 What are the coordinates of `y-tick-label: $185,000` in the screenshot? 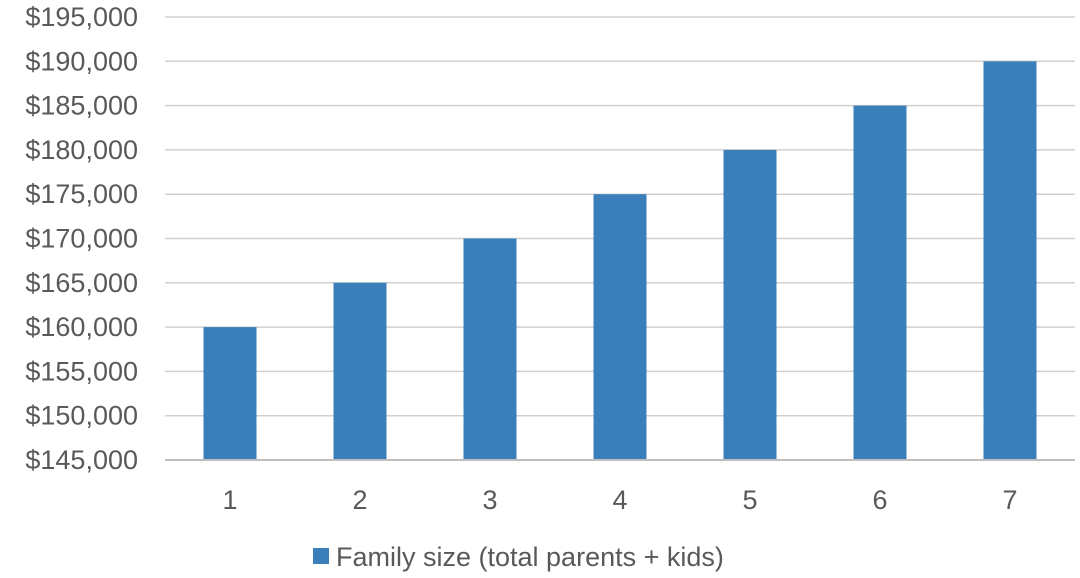 It's located at (81, 106).